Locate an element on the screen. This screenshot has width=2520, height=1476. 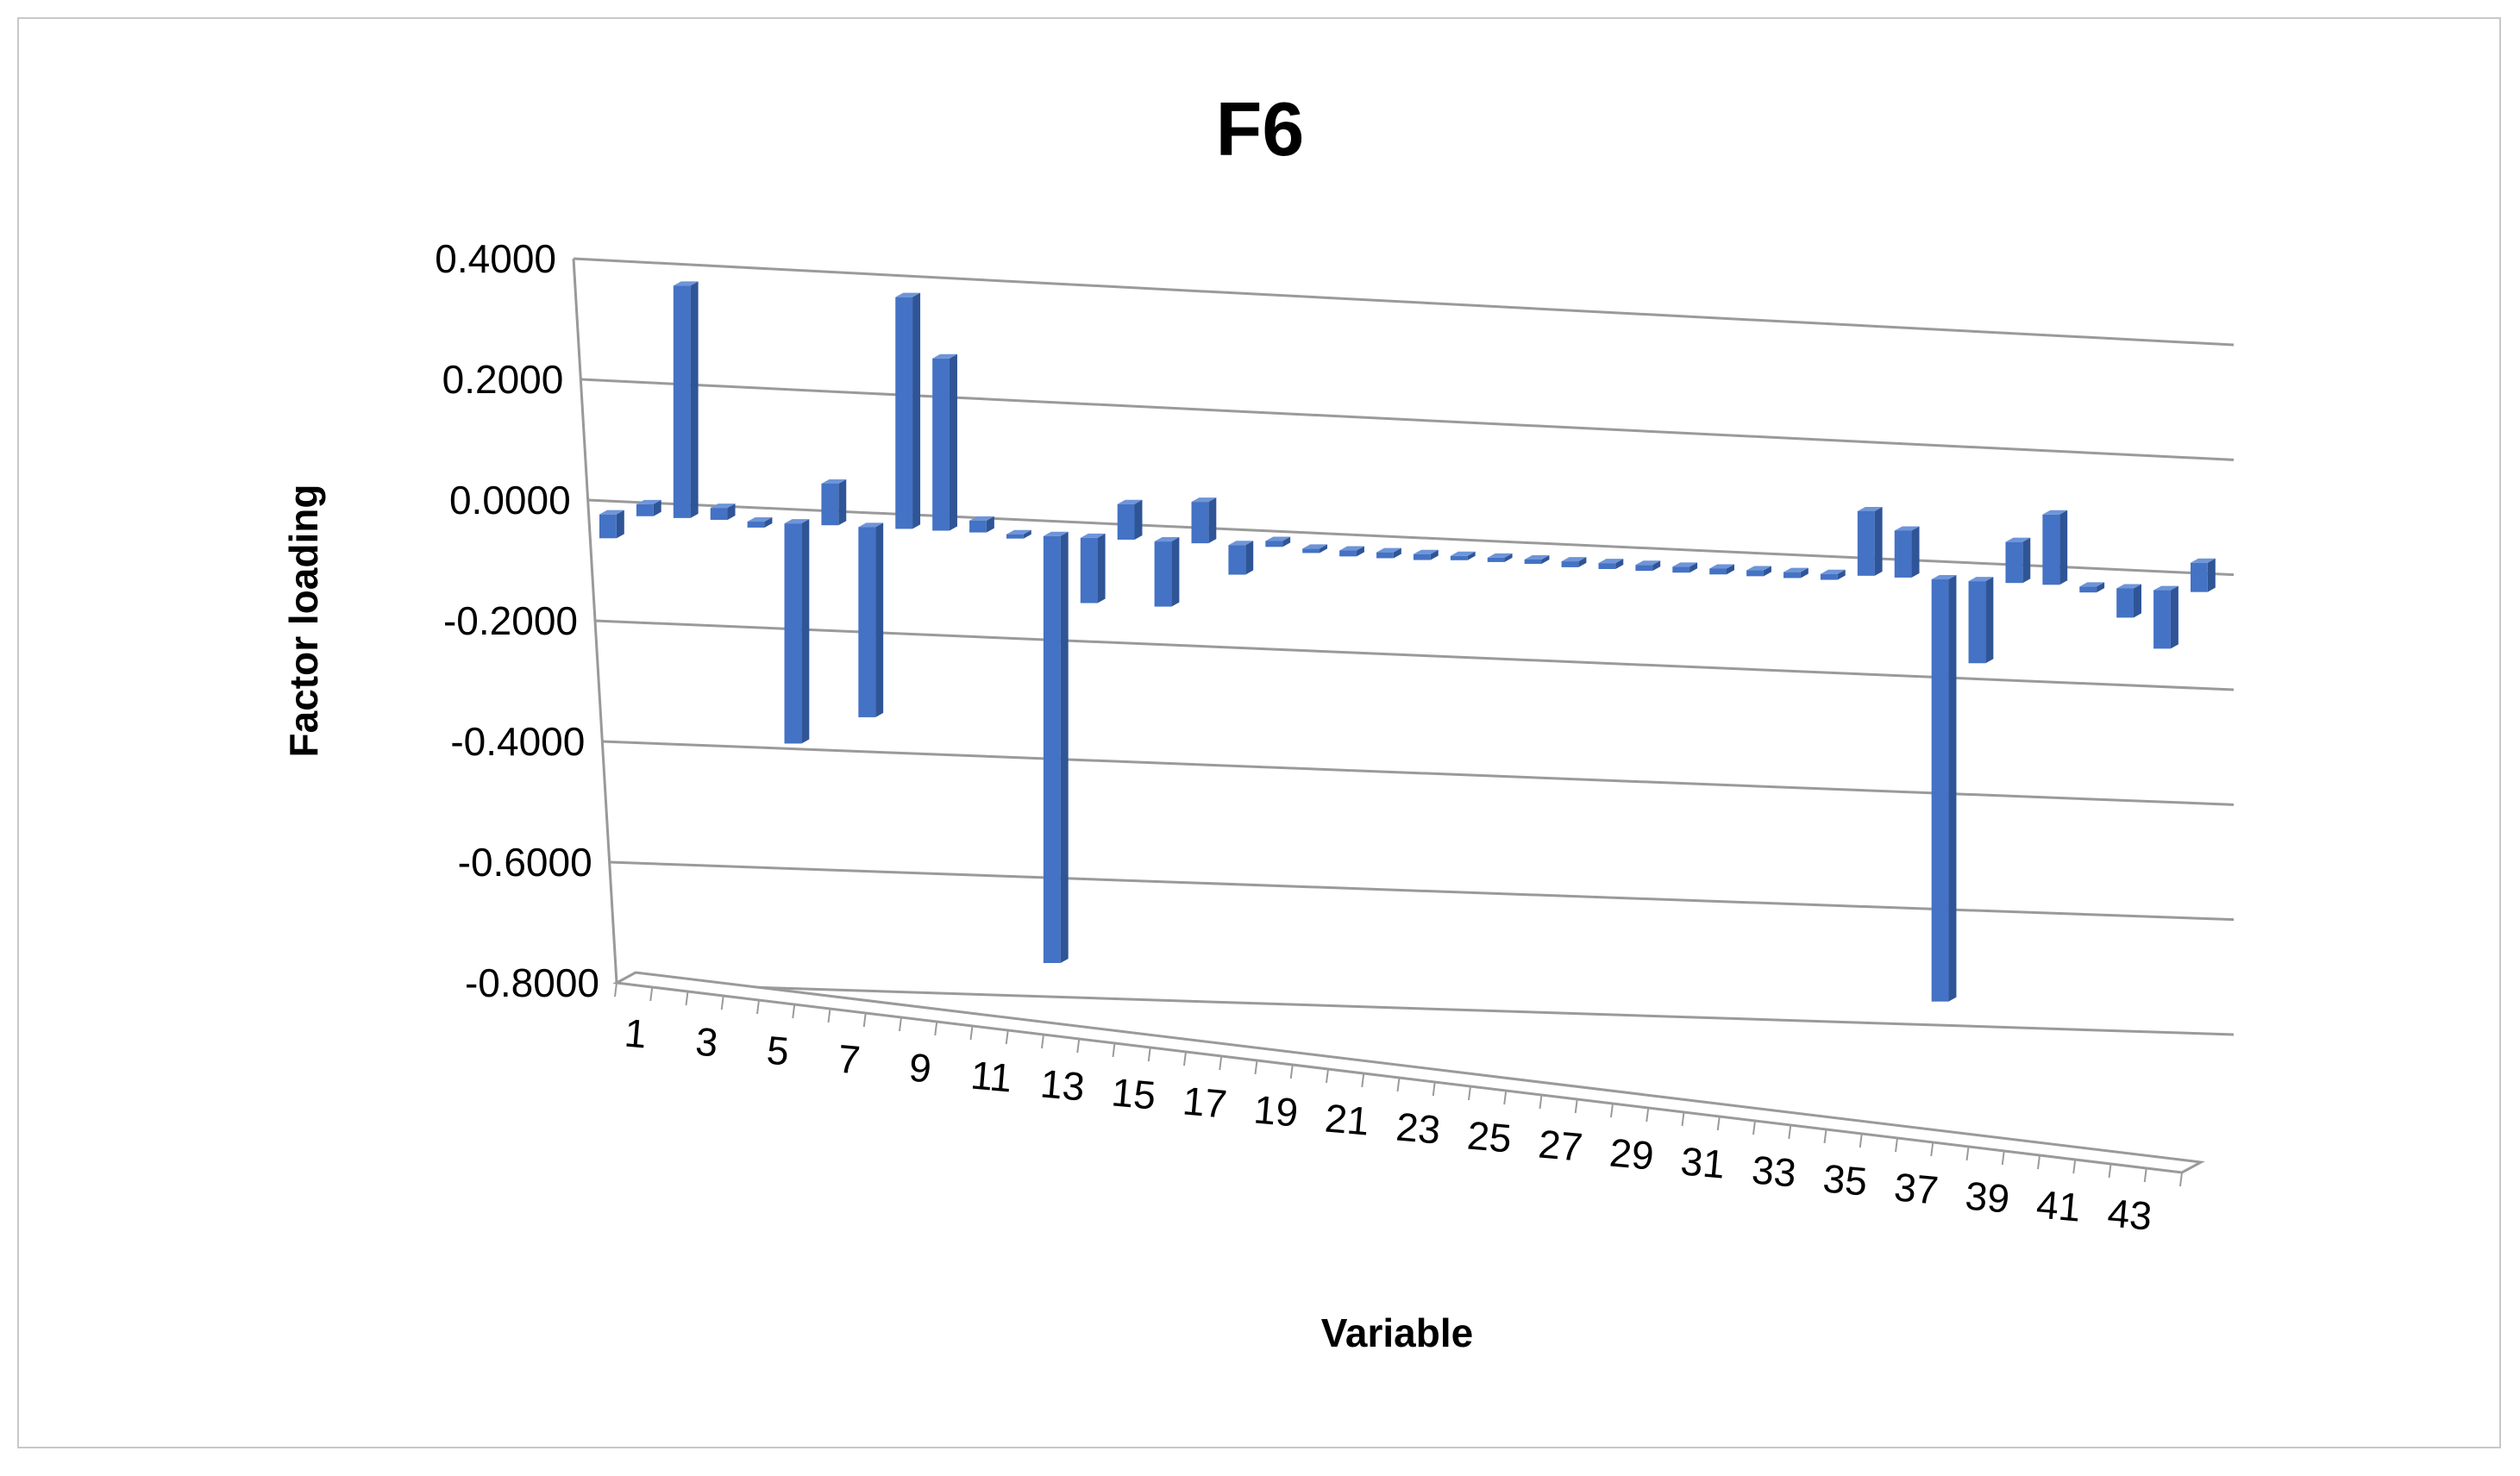
y-tick-label: 0.0000 is located at coordinates (510, 500).